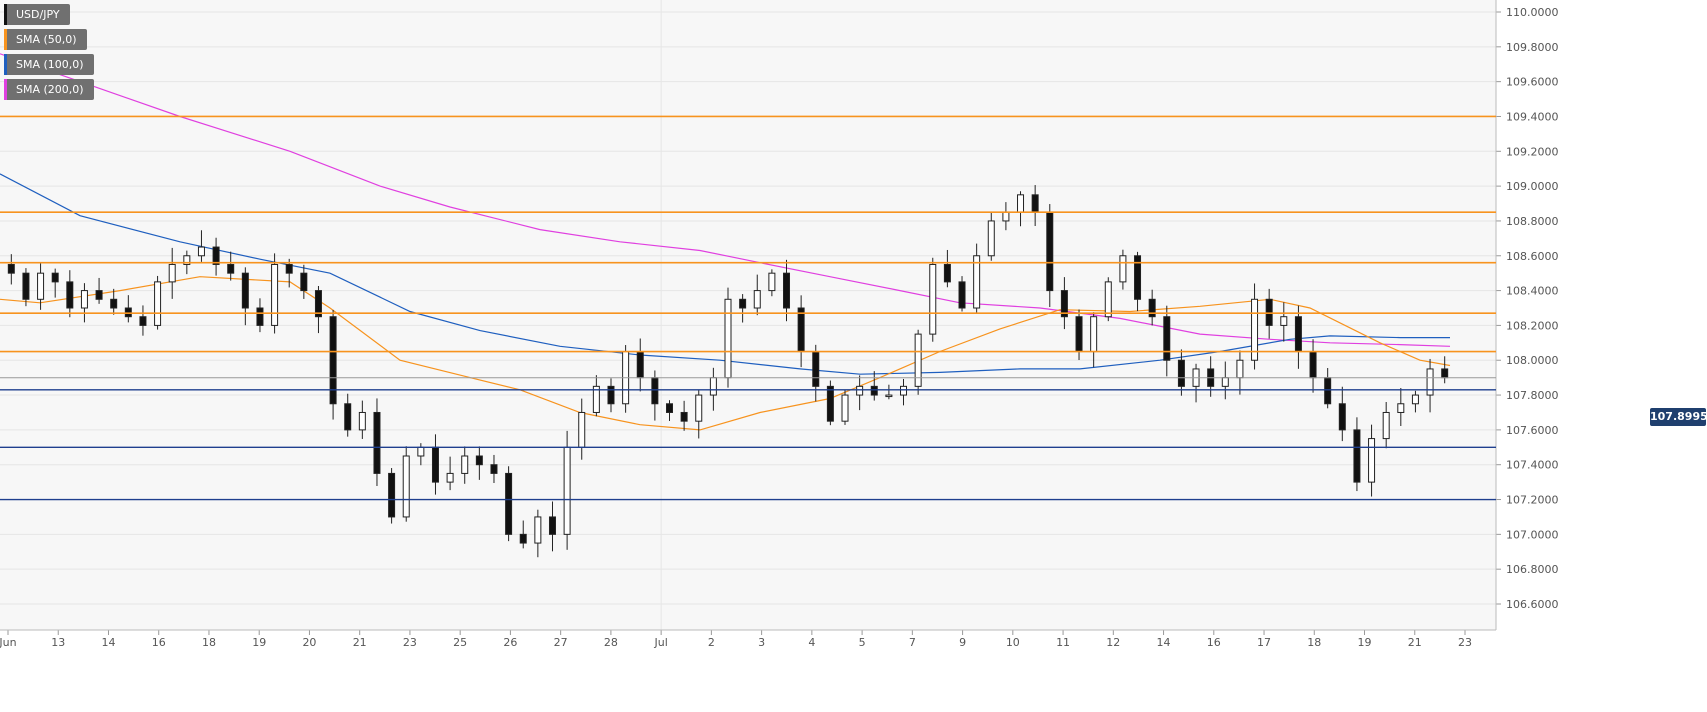 This screenshot has width=1707, height=712. What do you see at coordinates (862, 642) in the screenshot?
I see `x-tick-label: 5` at bounding box center [862, 642].